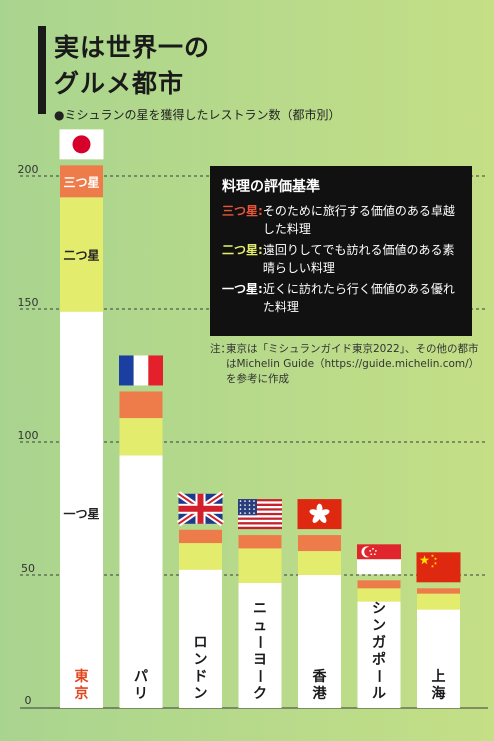 This screenshot has height=741, width=494. Describe the element at coordinates (42, 70) in the screenshot. I see `title-accent-bar` at that location.